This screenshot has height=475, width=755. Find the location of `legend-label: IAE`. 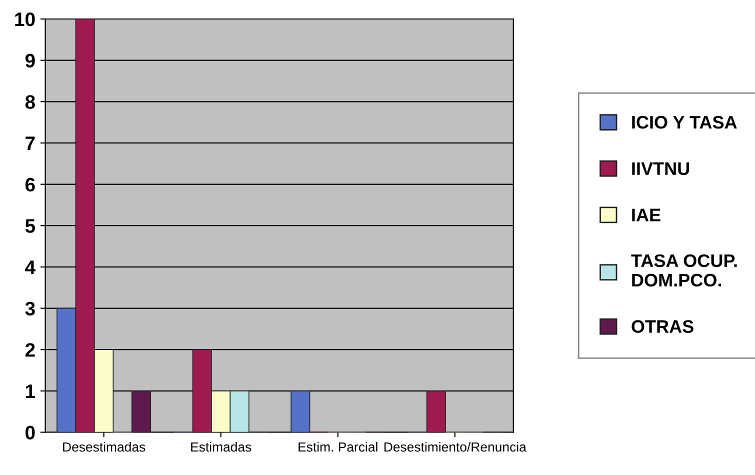

legend-label: IAE is located at coordinates (646, 215).